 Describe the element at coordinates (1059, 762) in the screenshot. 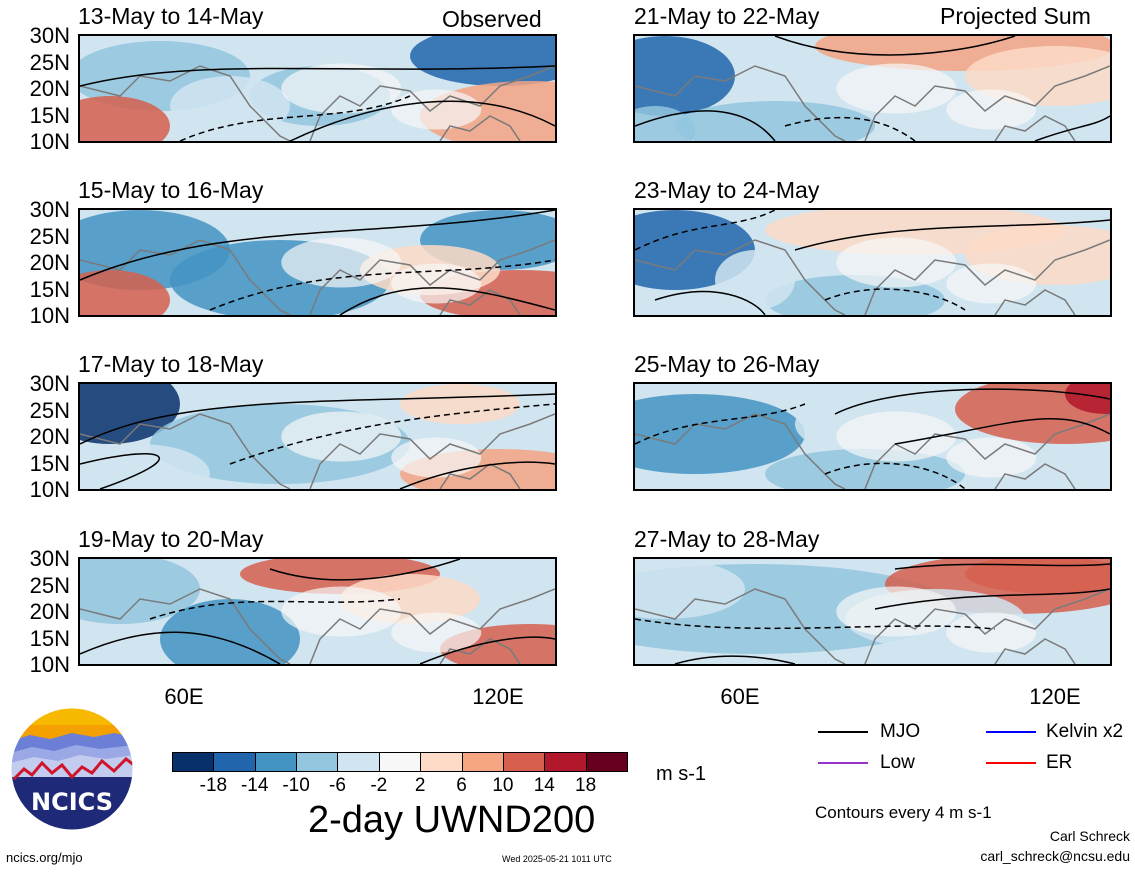

I see `legend-label-er: ER` at that location.